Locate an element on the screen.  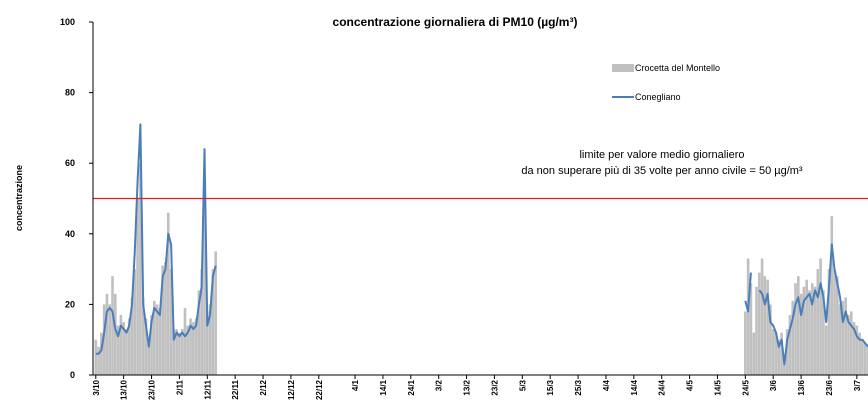
y-tick-label: 100 is located at coordinates (67, 22).